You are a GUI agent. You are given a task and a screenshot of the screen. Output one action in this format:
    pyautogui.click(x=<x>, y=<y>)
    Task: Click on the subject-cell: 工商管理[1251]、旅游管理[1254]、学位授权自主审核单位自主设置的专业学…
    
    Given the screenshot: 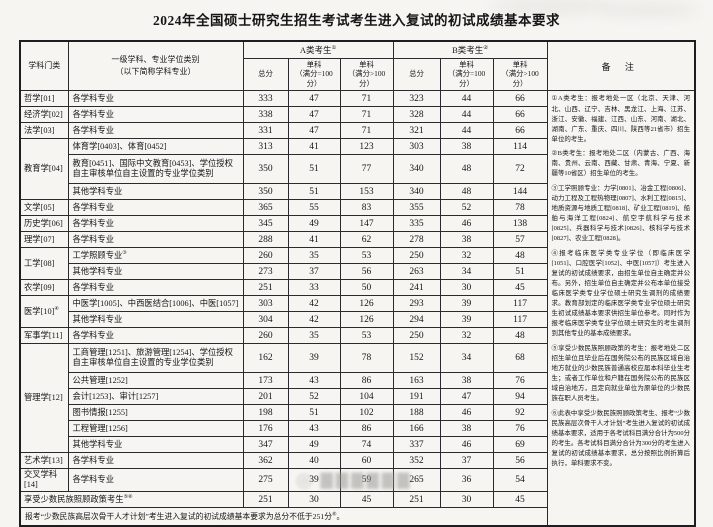 What is the action you would take?
    pyautogui.click(x=155, y=358)
    